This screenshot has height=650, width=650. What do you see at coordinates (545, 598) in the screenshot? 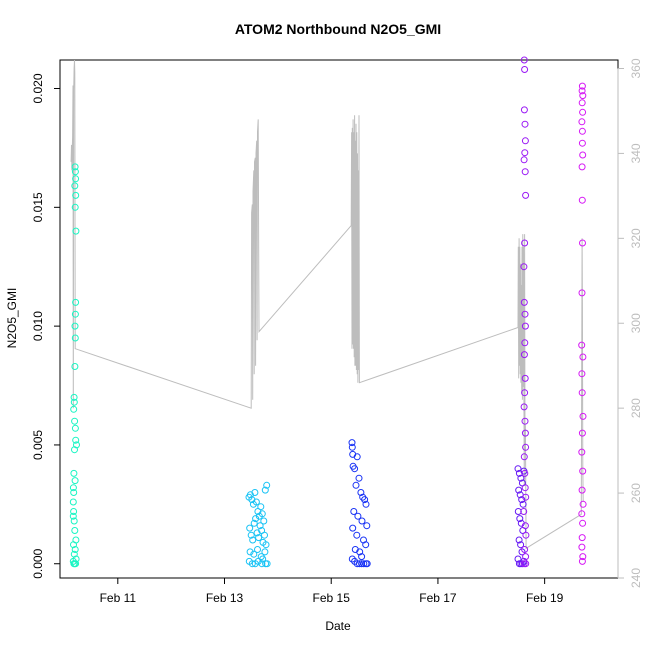
I see `x-tick-label: Feb 19` at bounding box center [545, 598].